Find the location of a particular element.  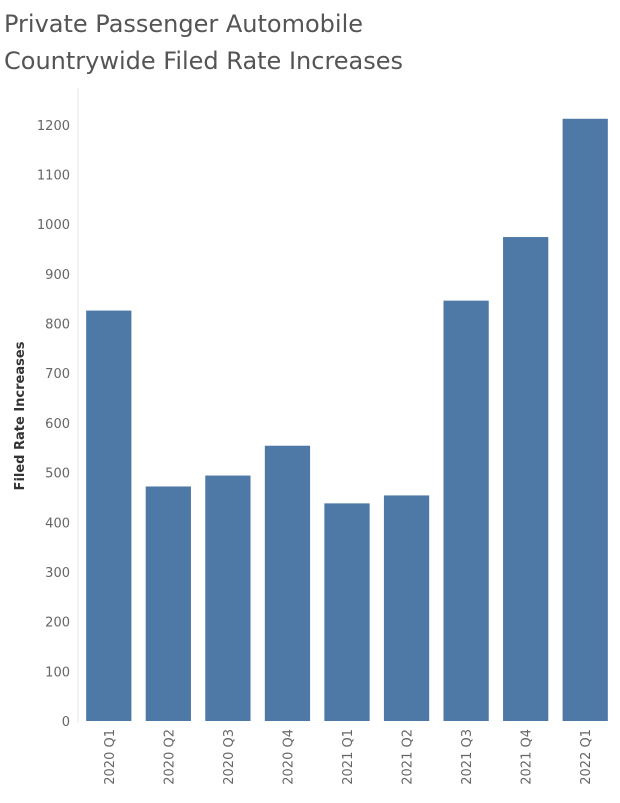

x-tick-label: 2021 Q2 is located at coordinates (408, 757).